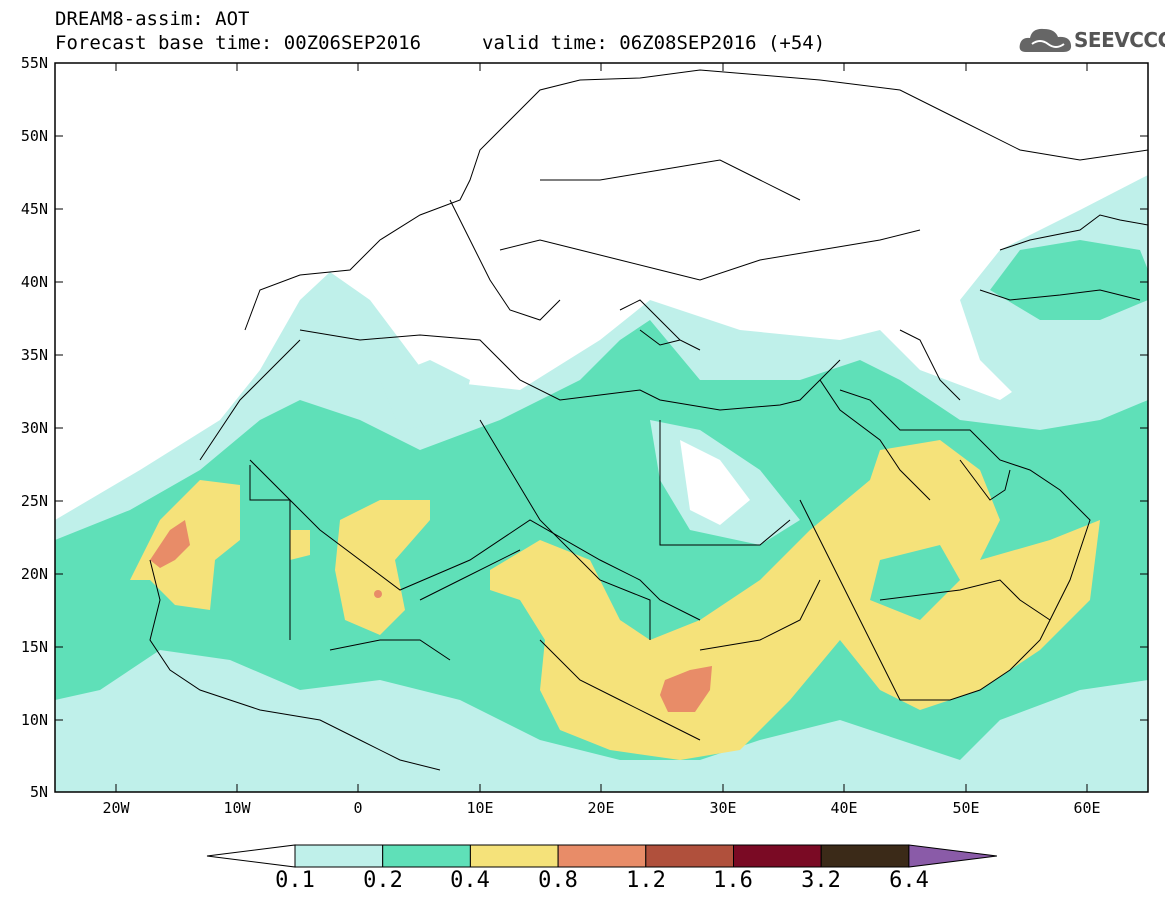 The height and width of the screenshot is (905, 1165). I want to click on lat-label: 20N, so click(34, 574).